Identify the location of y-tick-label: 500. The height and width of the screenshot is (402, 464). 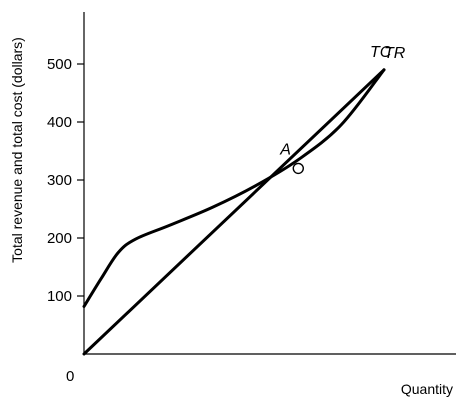
(59, 64).